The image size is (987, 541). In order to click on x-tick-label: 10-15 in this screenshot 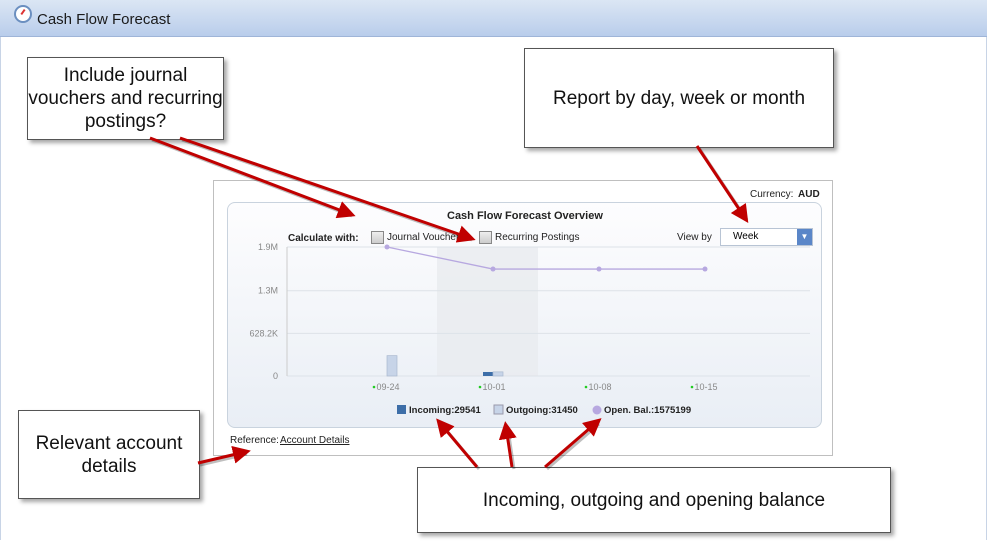, I will do `click(705, 387)`.